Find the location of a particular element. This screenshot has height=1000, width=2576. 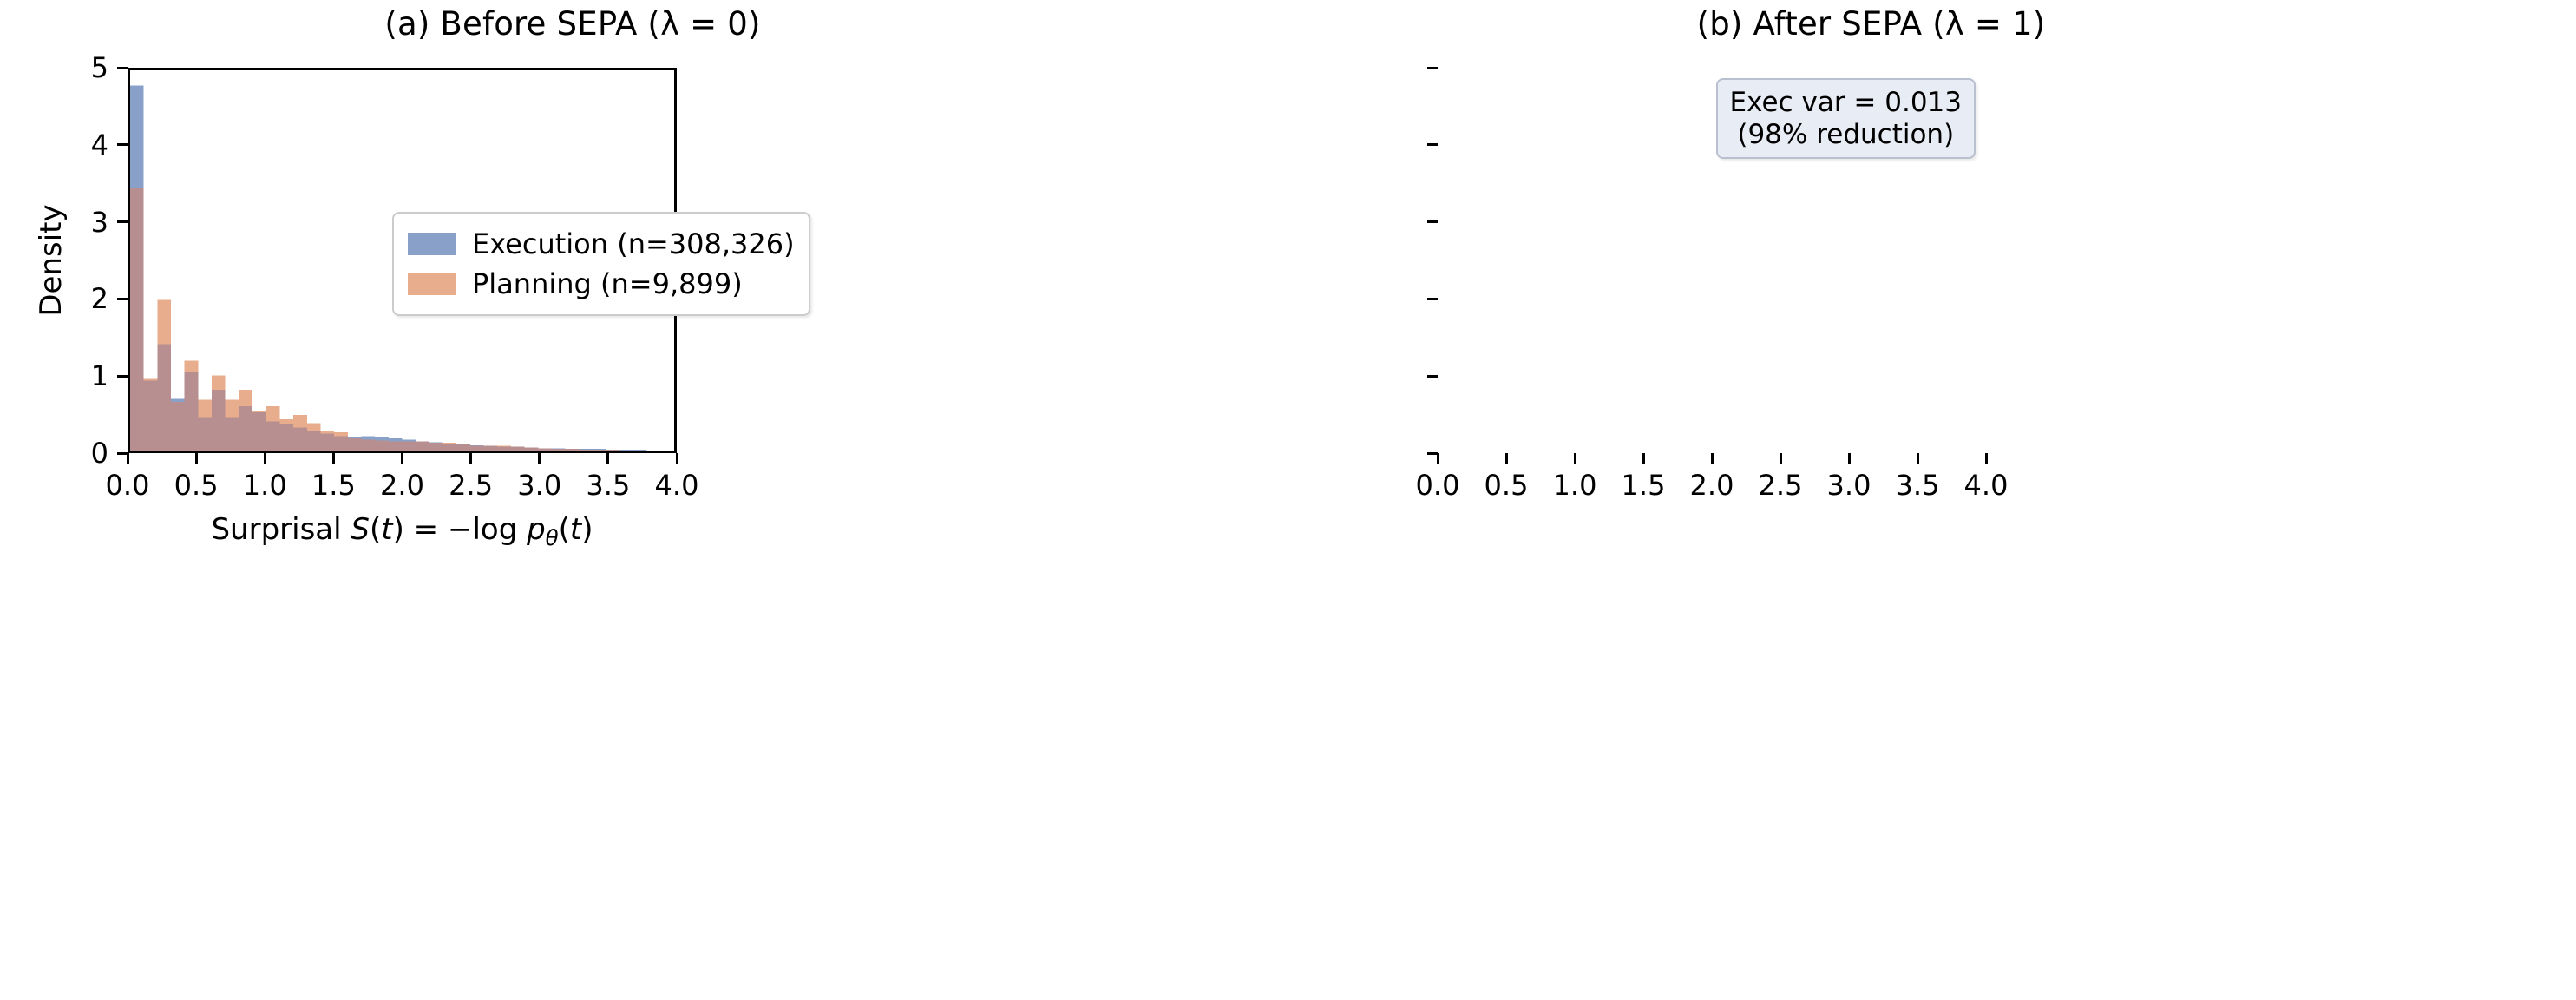

legend-swatch-planning is located at coordinates (432, 284).